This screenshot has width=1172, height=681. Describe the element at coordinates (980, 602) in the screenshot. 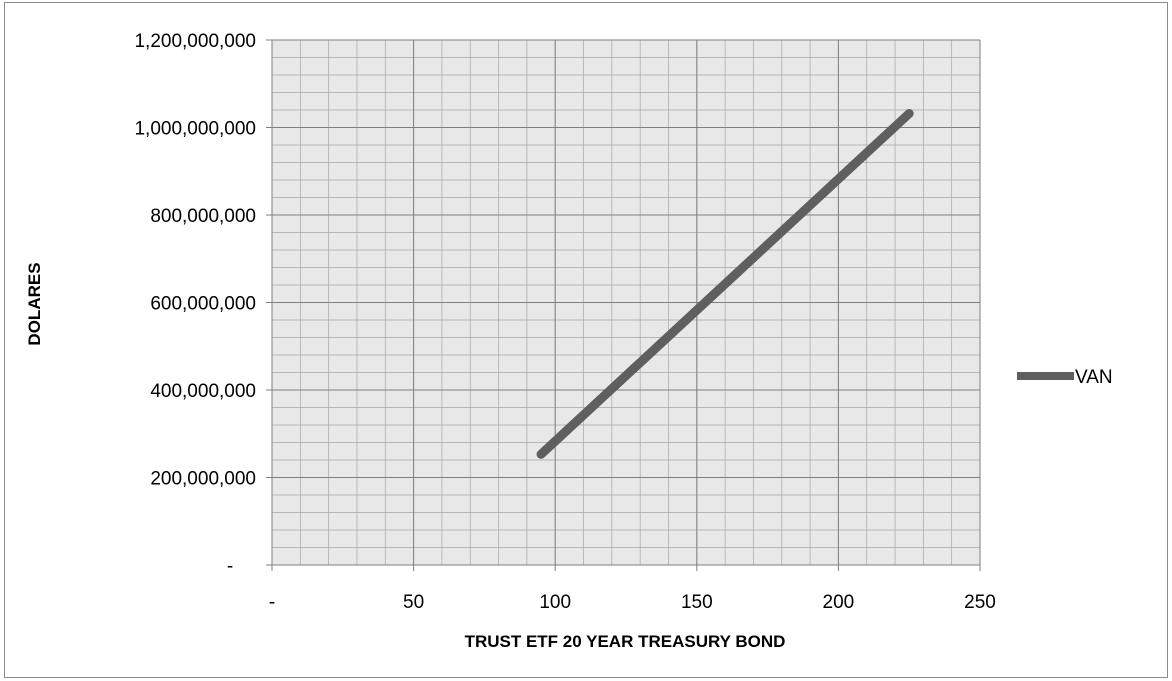

I see `x-tick-label: 250` at that location.